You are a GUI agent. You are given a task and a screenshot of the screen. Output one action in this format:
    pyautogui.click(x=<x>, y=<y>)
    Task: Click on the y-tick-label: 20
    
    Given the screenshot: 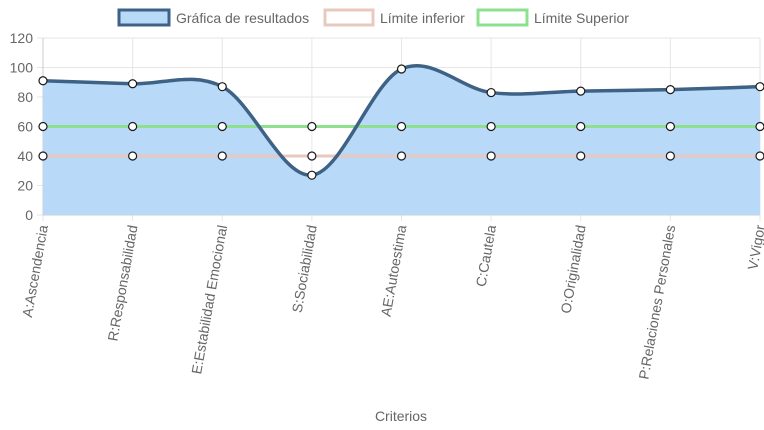 What is the action you would take?
    pyautogui.click(x=25, y=186)
    